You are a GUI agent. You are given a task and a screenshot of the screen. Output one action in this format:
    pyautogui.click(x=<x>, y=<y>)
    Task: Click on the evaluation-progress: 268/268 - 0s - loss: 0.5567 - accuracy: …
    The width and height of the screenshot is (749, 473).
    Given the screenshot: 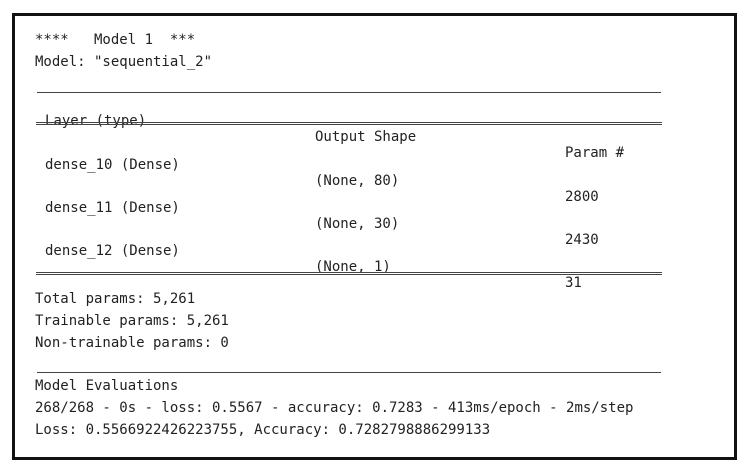 What is the action you would take?
    pyautogui.click(x=334, y=408)
    